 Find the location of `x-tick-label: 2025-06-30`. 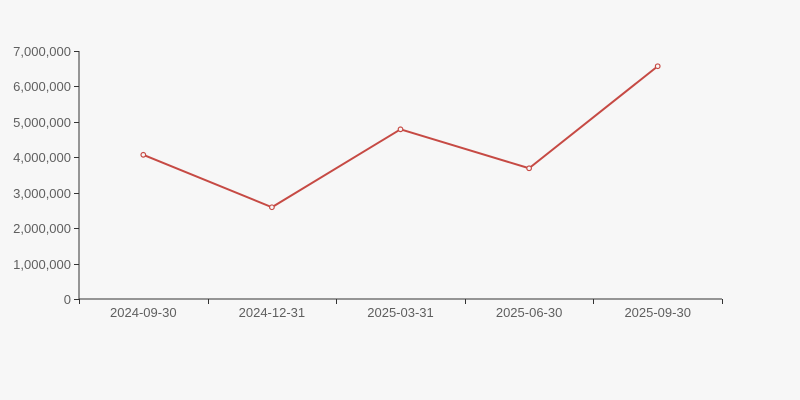

x-tick-label: 2025-06-30 is located at coordinates (529, 312).